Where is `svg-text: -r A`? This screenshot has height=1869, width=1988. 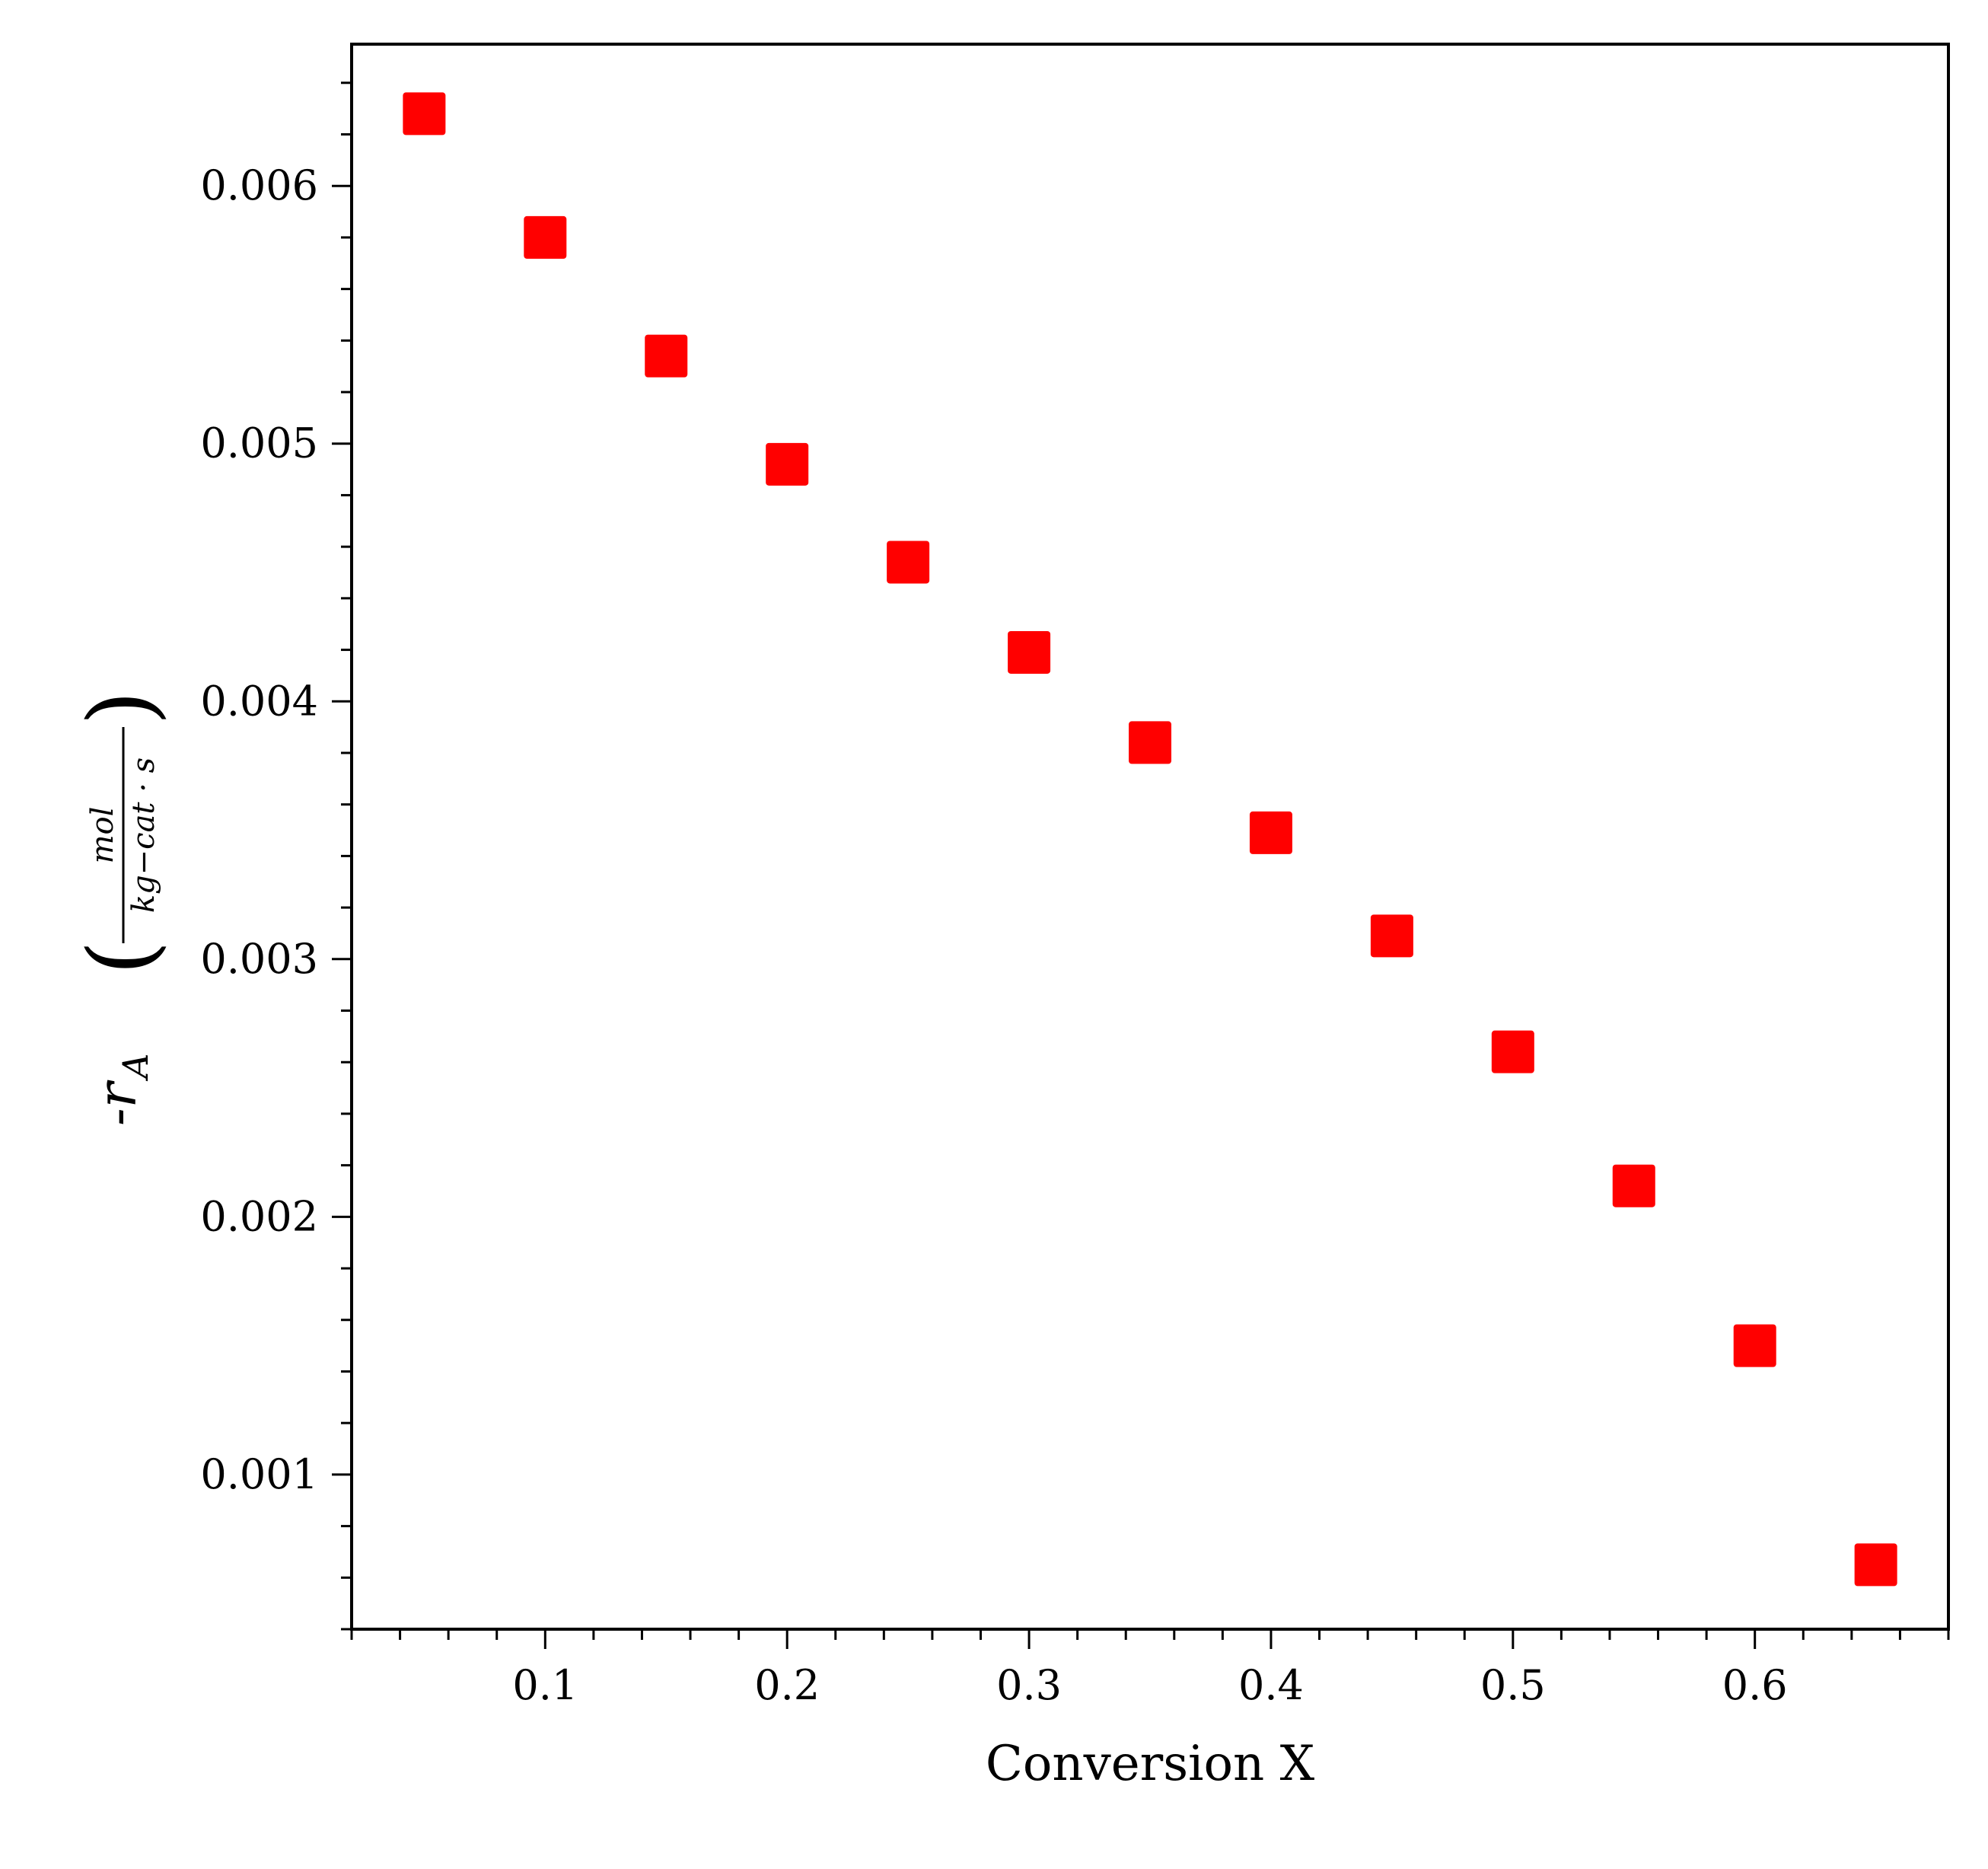 svg-text: -r A is located at coordinates (121, 1090).